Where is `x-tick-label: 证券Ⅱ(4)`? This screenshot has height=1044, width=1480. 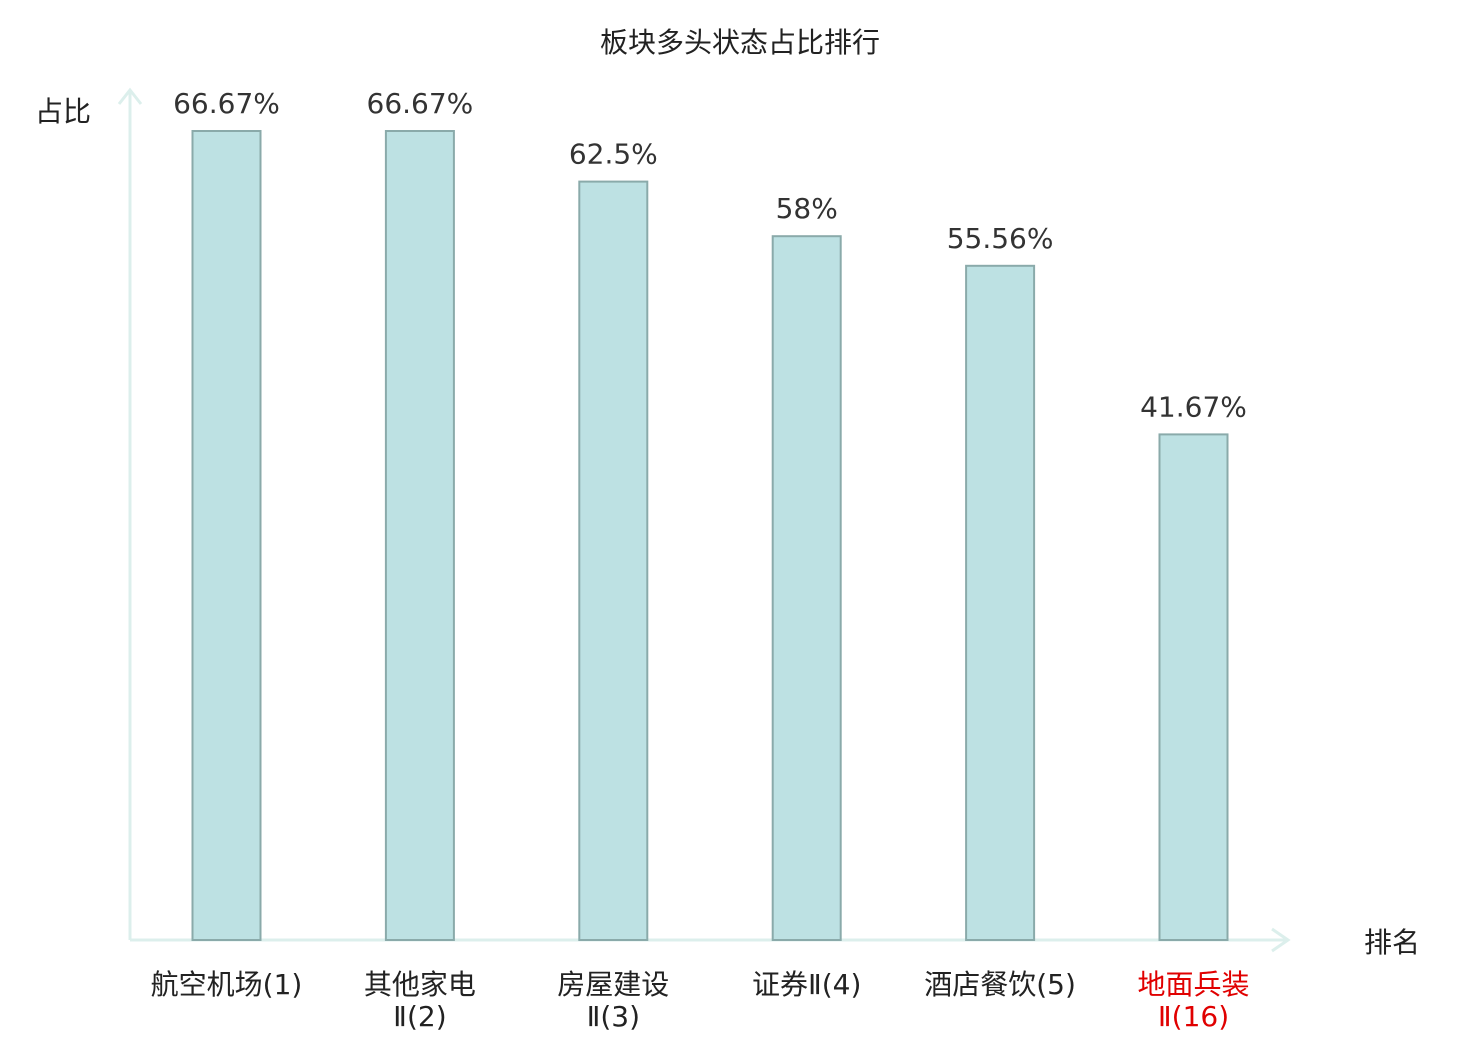
x-tick-label: 证券Ⅱ(4) is located at coordinates (806, 984).